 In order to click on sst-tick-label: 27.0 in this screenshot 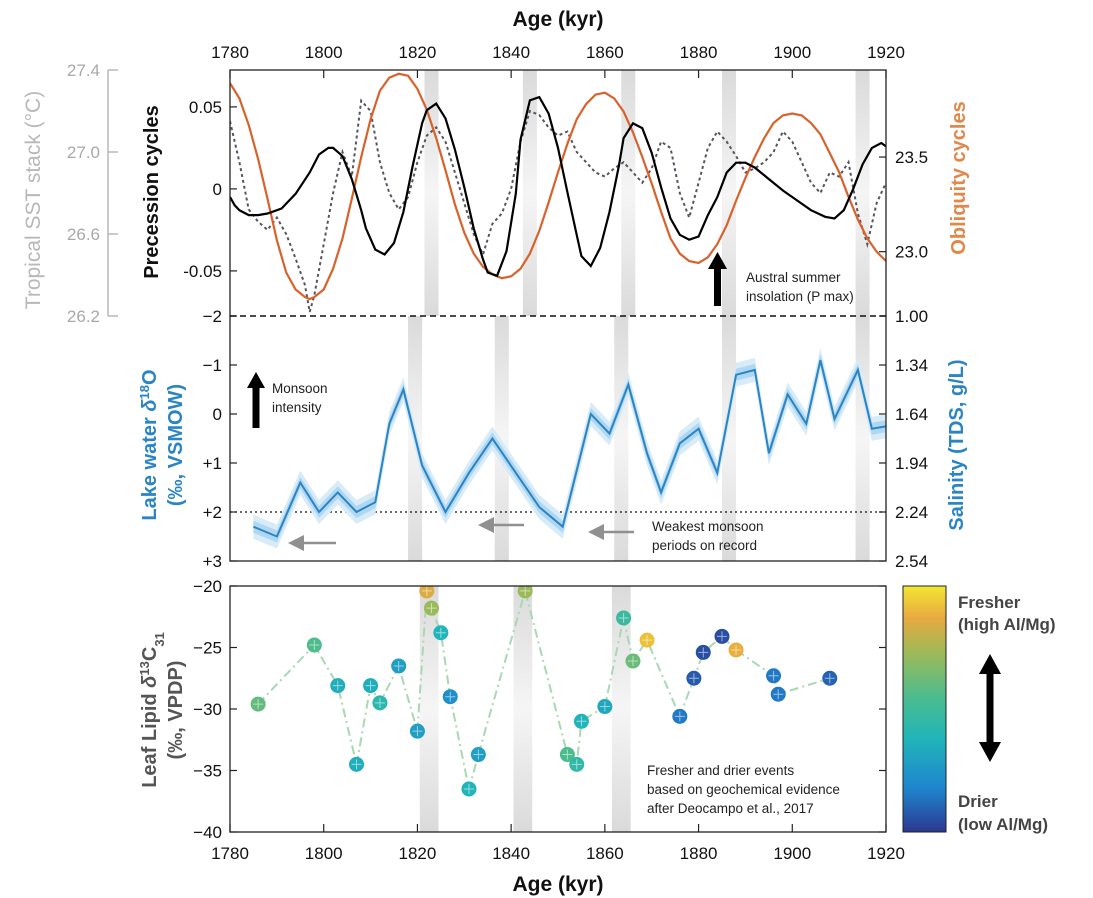, I will do `click(83, 152)`.